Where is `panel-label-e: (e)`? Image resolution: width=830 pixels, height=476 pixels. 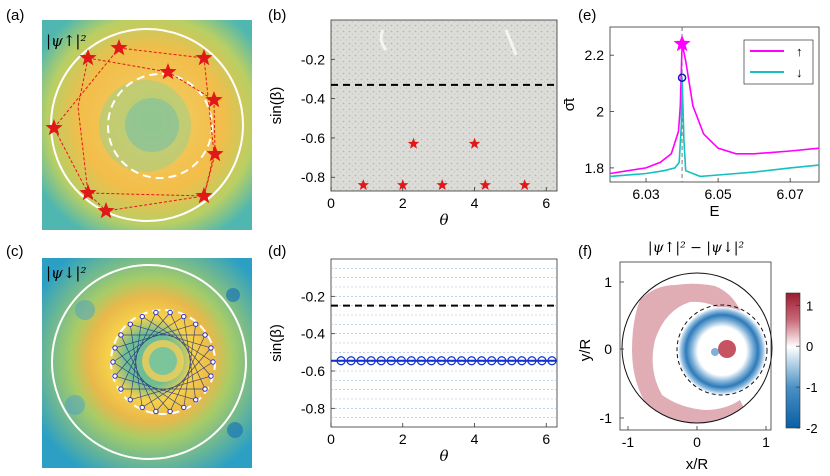 panel-label-e: (e) is located at coordinates (587, 15).